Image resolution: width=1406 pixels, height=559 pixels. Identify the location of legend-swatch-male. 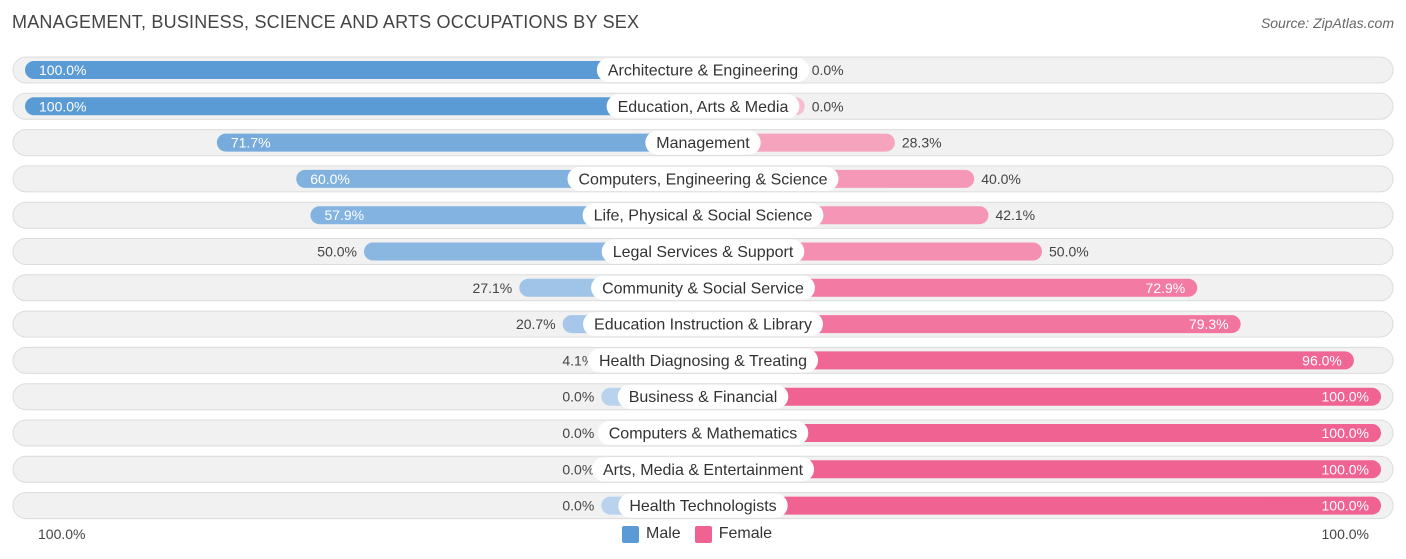
(630, 534).